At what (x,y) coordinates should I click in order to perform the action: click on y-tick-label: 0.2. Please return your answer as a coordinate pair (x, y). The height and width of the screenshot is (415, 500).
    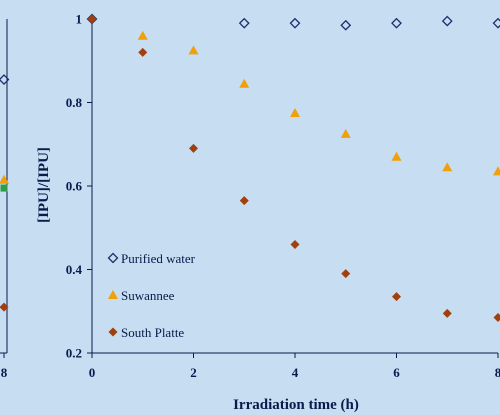
    Looking at the image, I should click on (74, 353).